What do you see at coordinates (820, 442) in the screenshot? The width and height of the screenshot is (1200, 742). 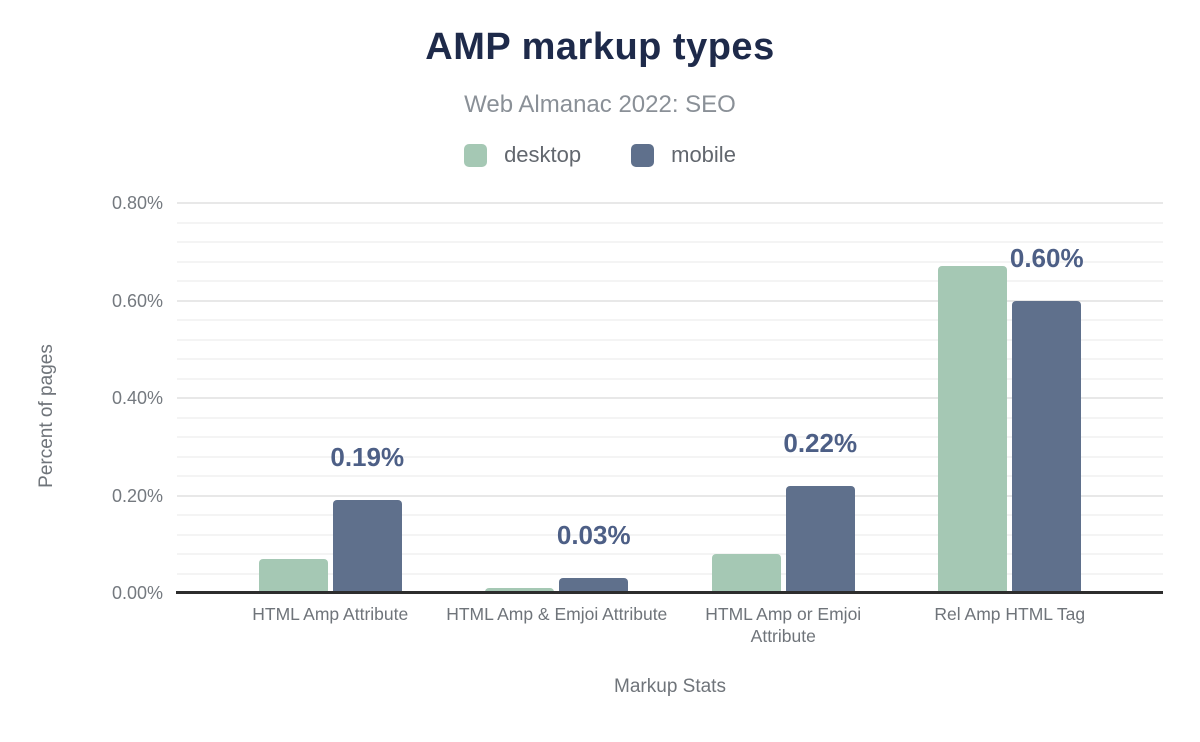 I see `mobile-data-label: 0.22%` at bounding box center [820, 442].